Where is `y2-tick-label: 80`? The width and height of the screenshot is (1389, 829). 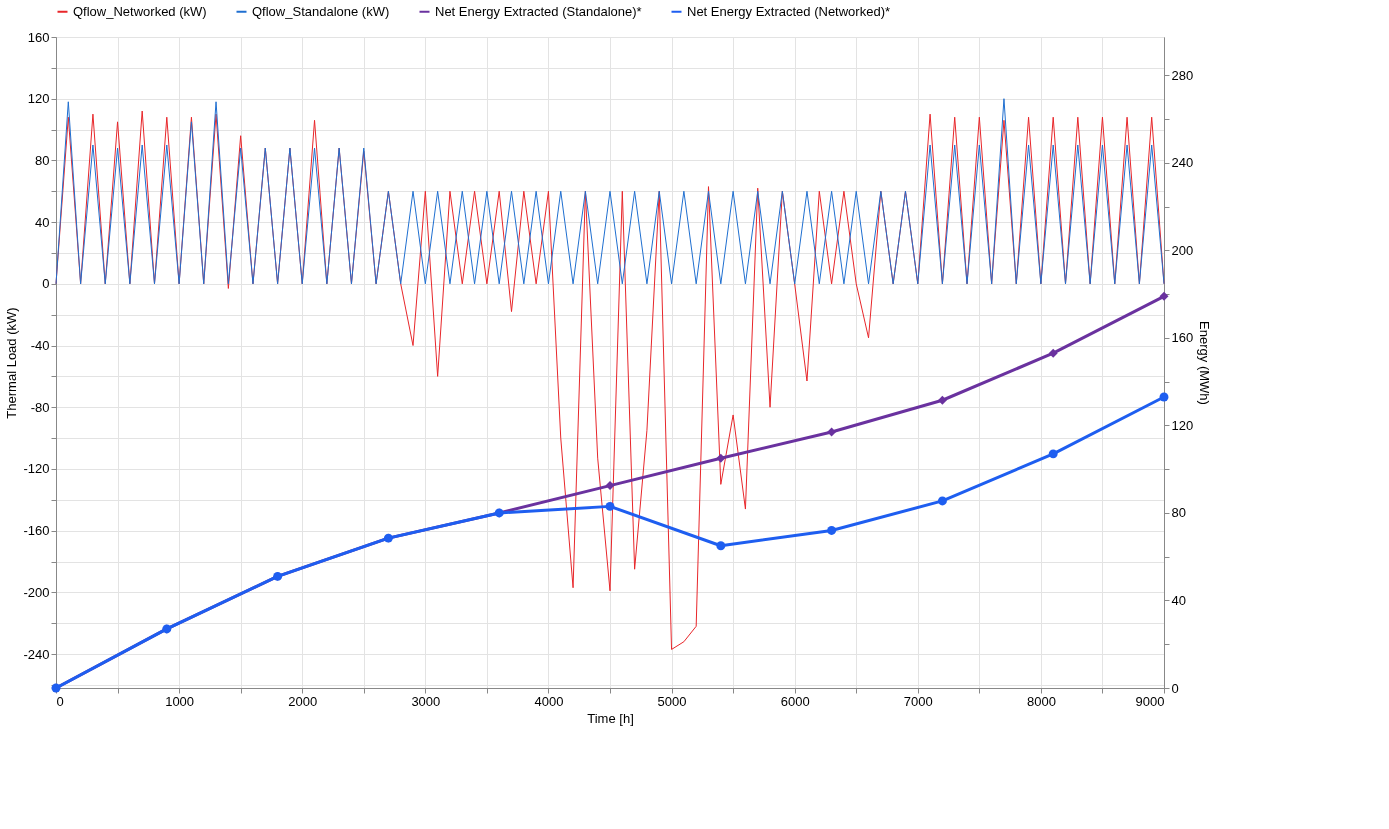
y2-tick-label: 80 is located at coordinates (1178, 513).